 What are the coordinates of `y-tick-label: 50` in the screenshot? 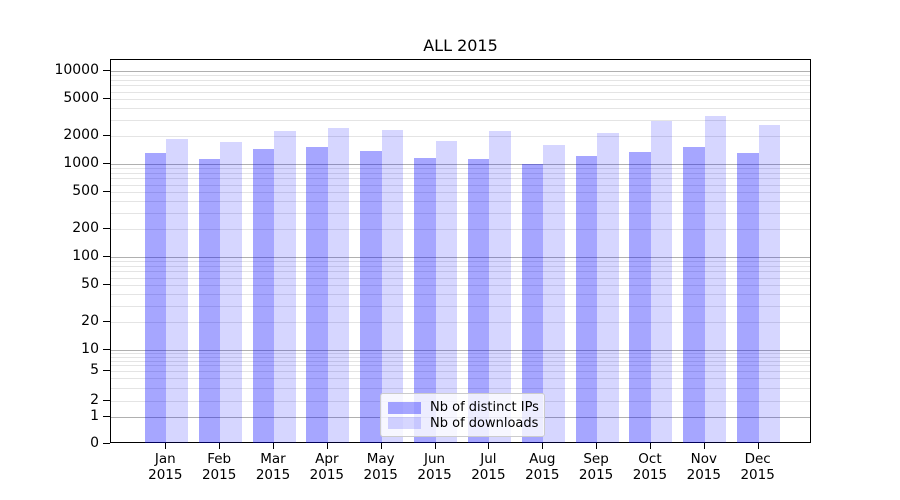 It's located at (90, 283).